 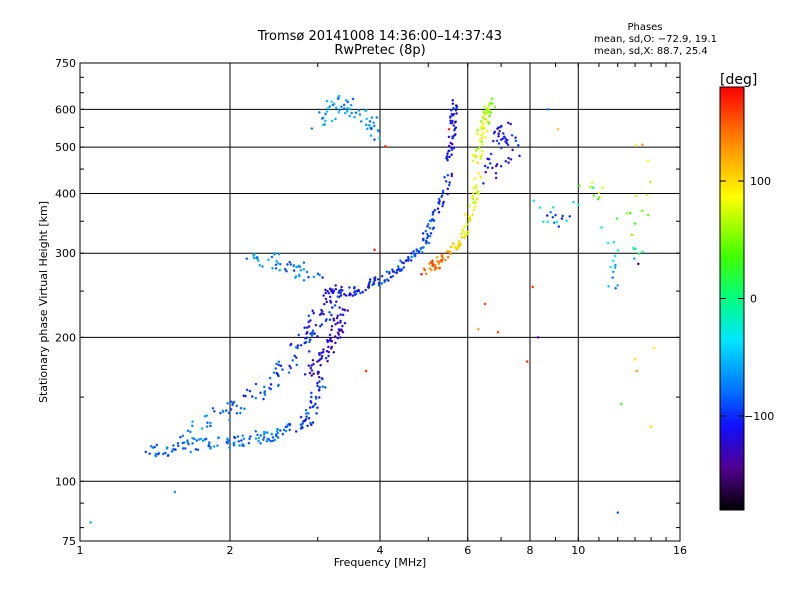 What do you see at coordinates (380, 550) in the screenshot?
I see `x-tick-label: 4` at bounding box center [380, 550].